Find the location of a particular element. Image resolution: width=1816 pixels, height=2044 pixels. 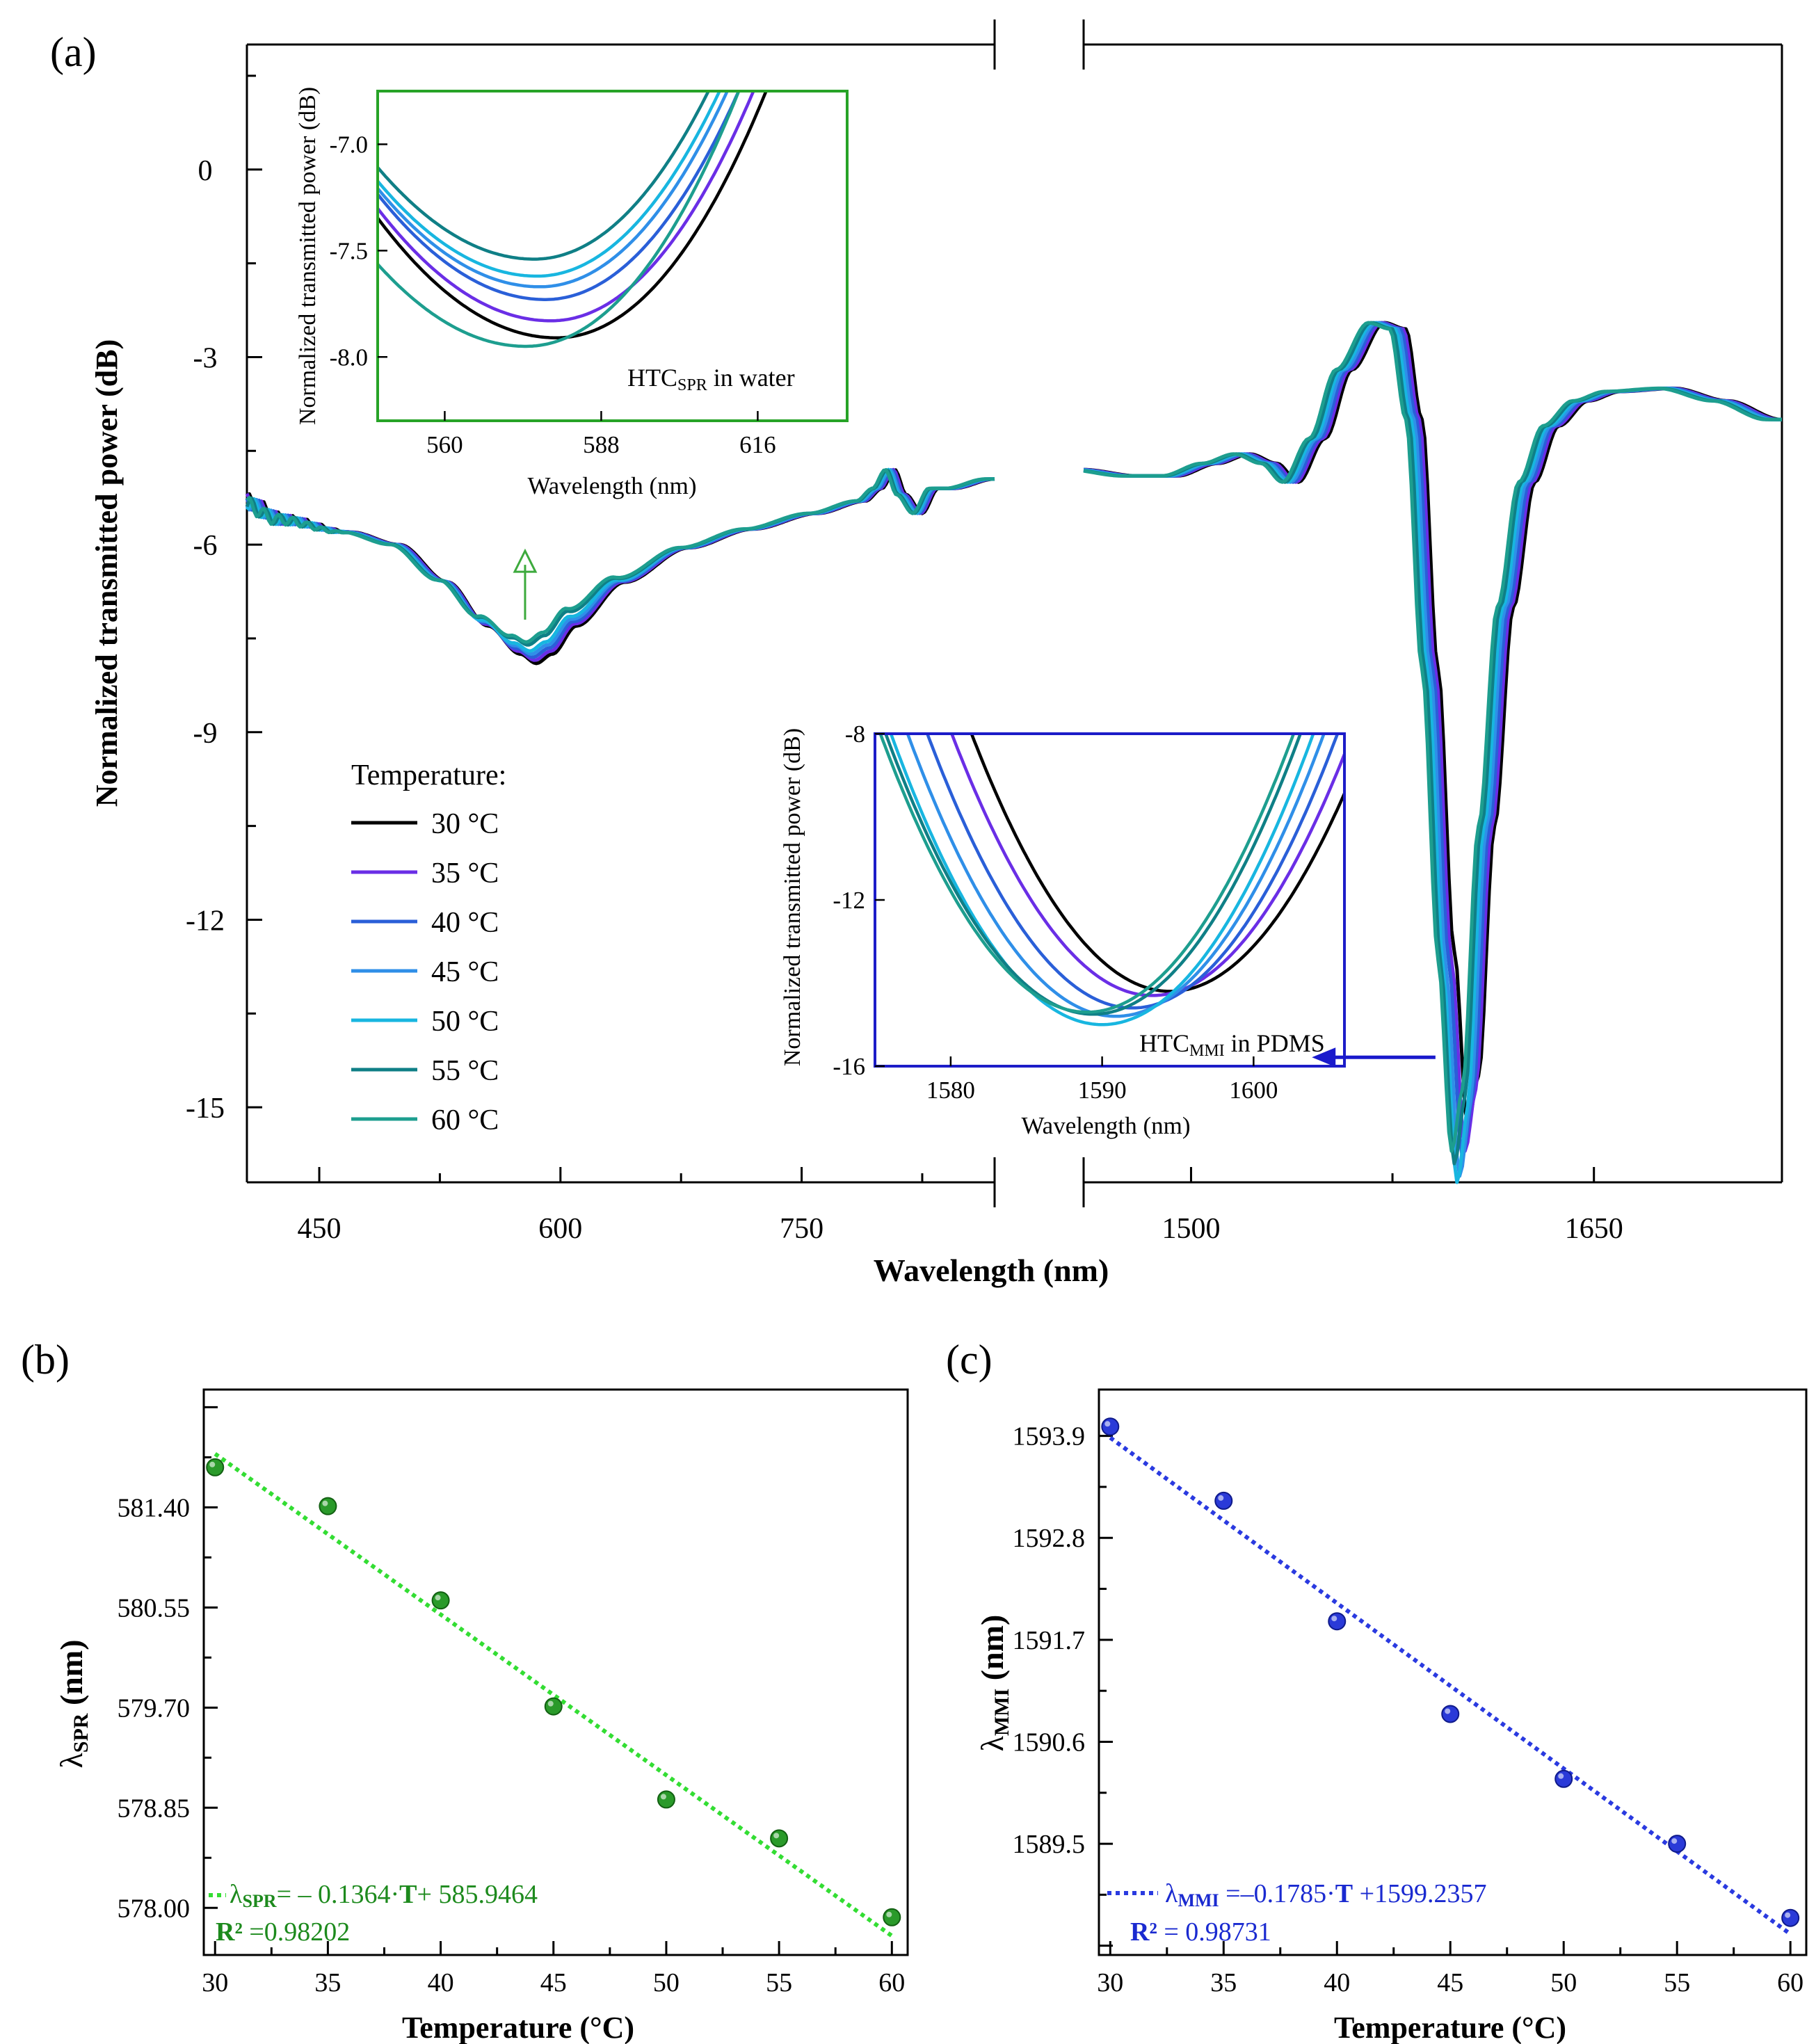

legend-label: 45 °C is located at coordinates (465, 972).